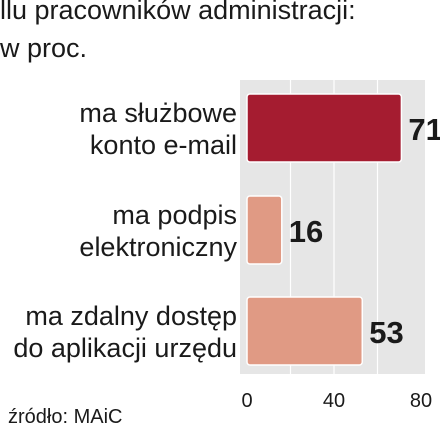 Image resolution: width=440 pixels, height=436 pixels. Describe the element at coordinates (158, 129) in the screenshot. I see `category-label: ma służbowe konto e-mail` at that location.